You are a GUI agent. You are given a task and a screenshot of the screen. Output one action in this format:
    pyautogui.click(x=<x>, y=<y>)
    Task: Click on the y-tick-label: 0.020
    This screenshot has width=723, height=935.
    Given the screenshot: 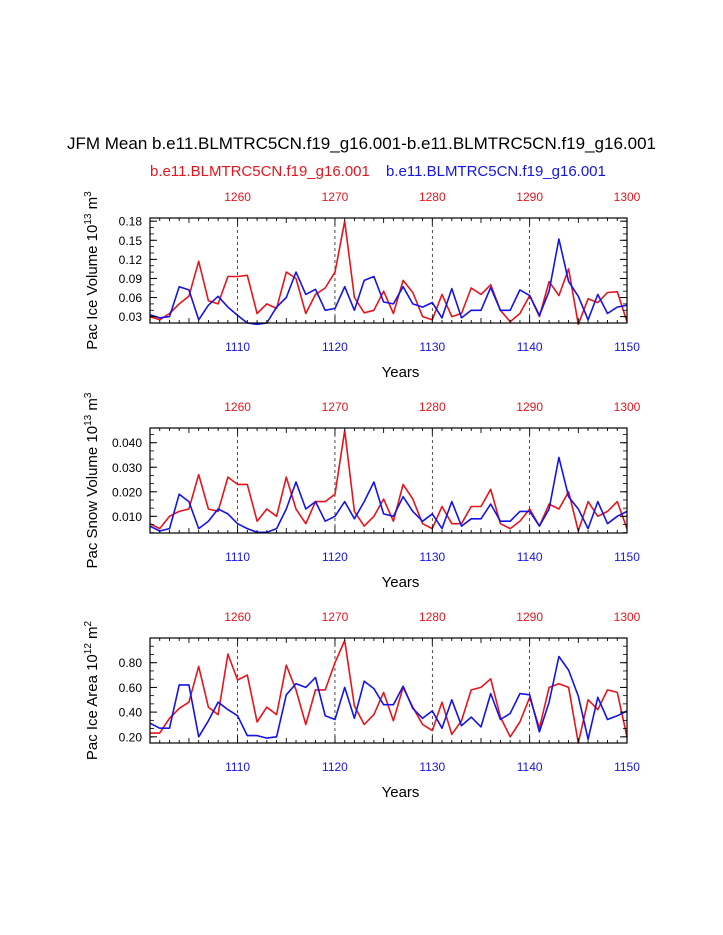 What is the action you would take?
    pyautogui.click(x=127, y=492)
    